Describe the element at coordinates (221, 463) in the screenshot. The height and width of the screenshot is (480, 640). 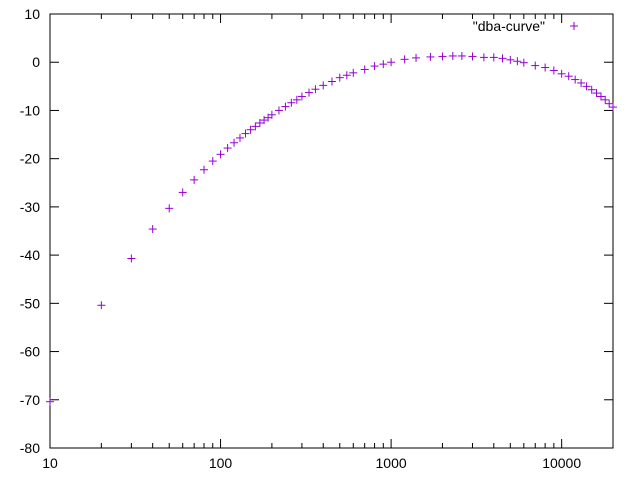
I see `x-tick-label: 100` at that location.